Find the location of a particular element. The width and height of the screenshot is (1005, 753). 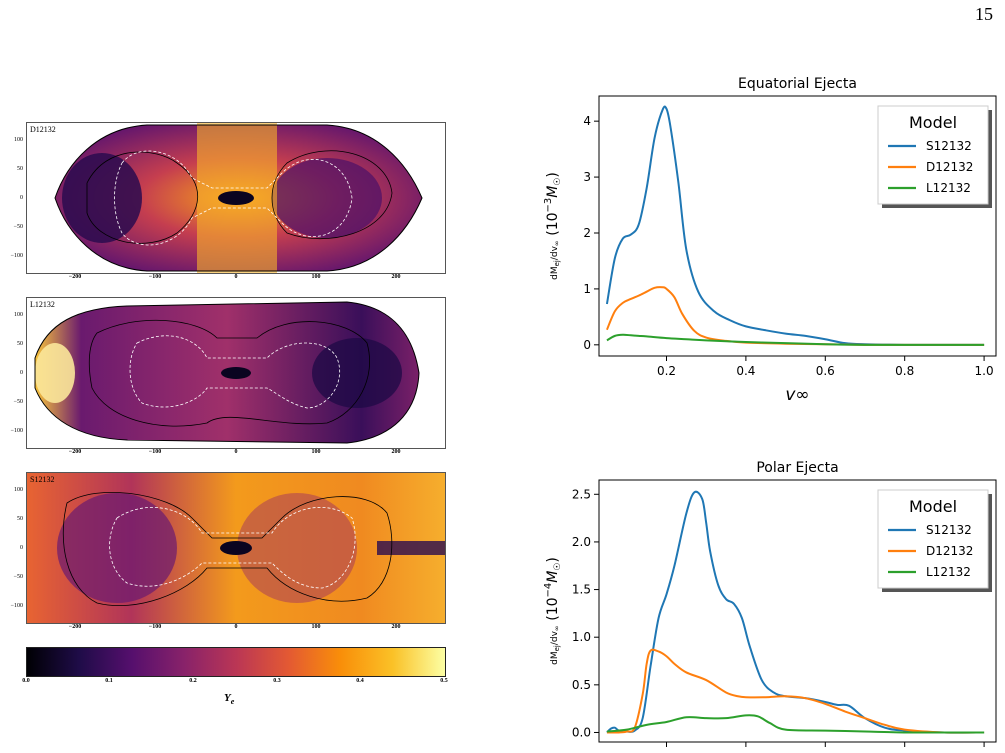

panel-label: L12132 is located at coordinates (42, 304).